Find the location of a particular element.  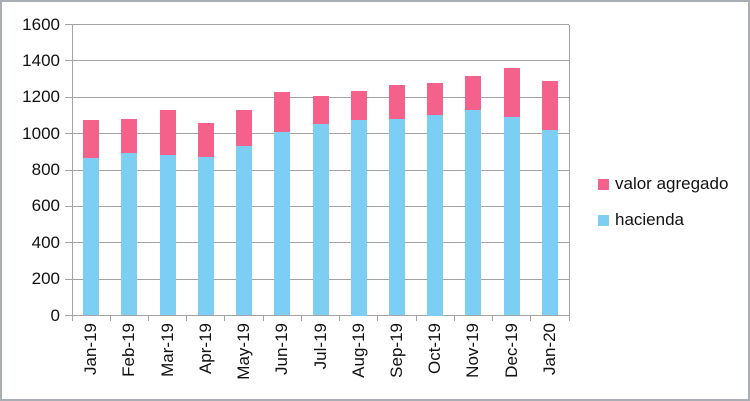

y-tick-label: 400 is located at coordinates (45, 242).